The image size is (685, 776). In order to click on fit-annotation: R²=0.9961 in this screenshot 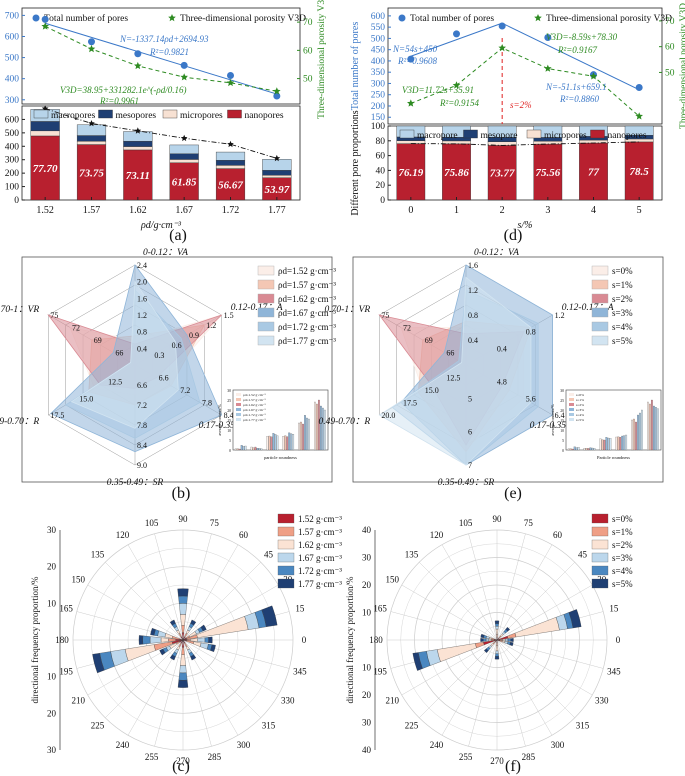, I will do `click(119, 101)`.